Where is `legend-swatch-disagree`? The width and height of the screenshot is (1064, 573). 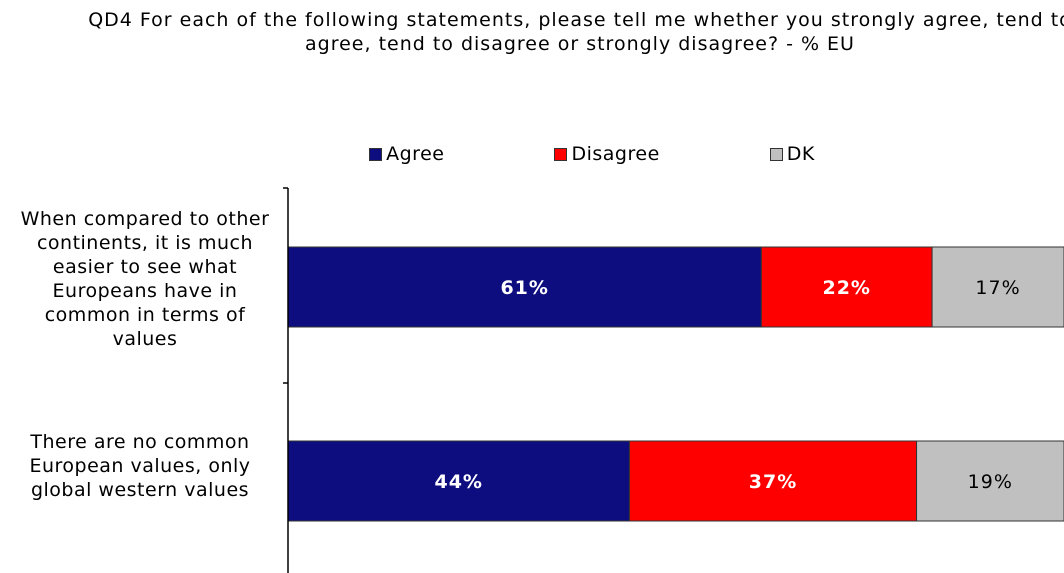 legend-swatch-disagree is located at coordinates (561, 154).